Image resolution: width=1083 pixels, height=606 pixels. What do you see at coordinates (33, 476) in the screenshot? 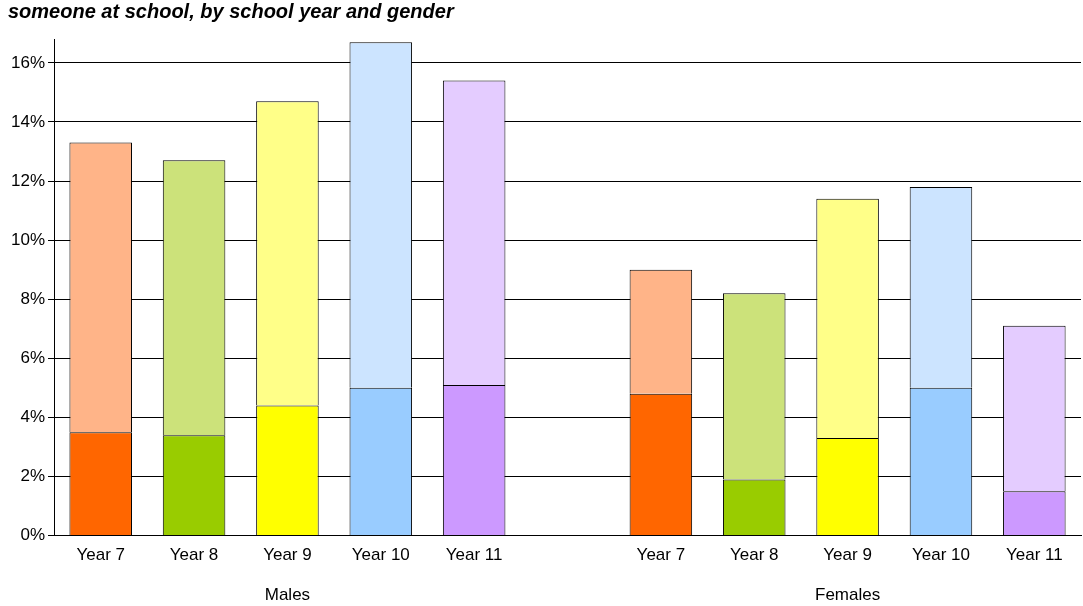
I see `y-tick-label: 2%` at bounding box center [33, 476].